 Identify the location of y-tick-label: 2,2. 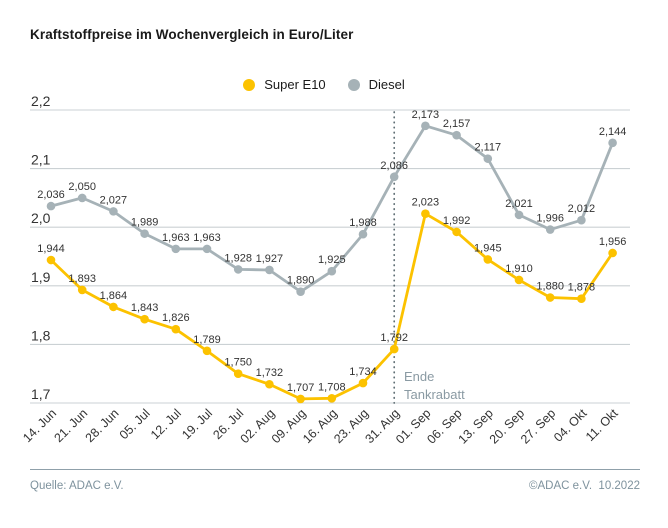
(41, 101).